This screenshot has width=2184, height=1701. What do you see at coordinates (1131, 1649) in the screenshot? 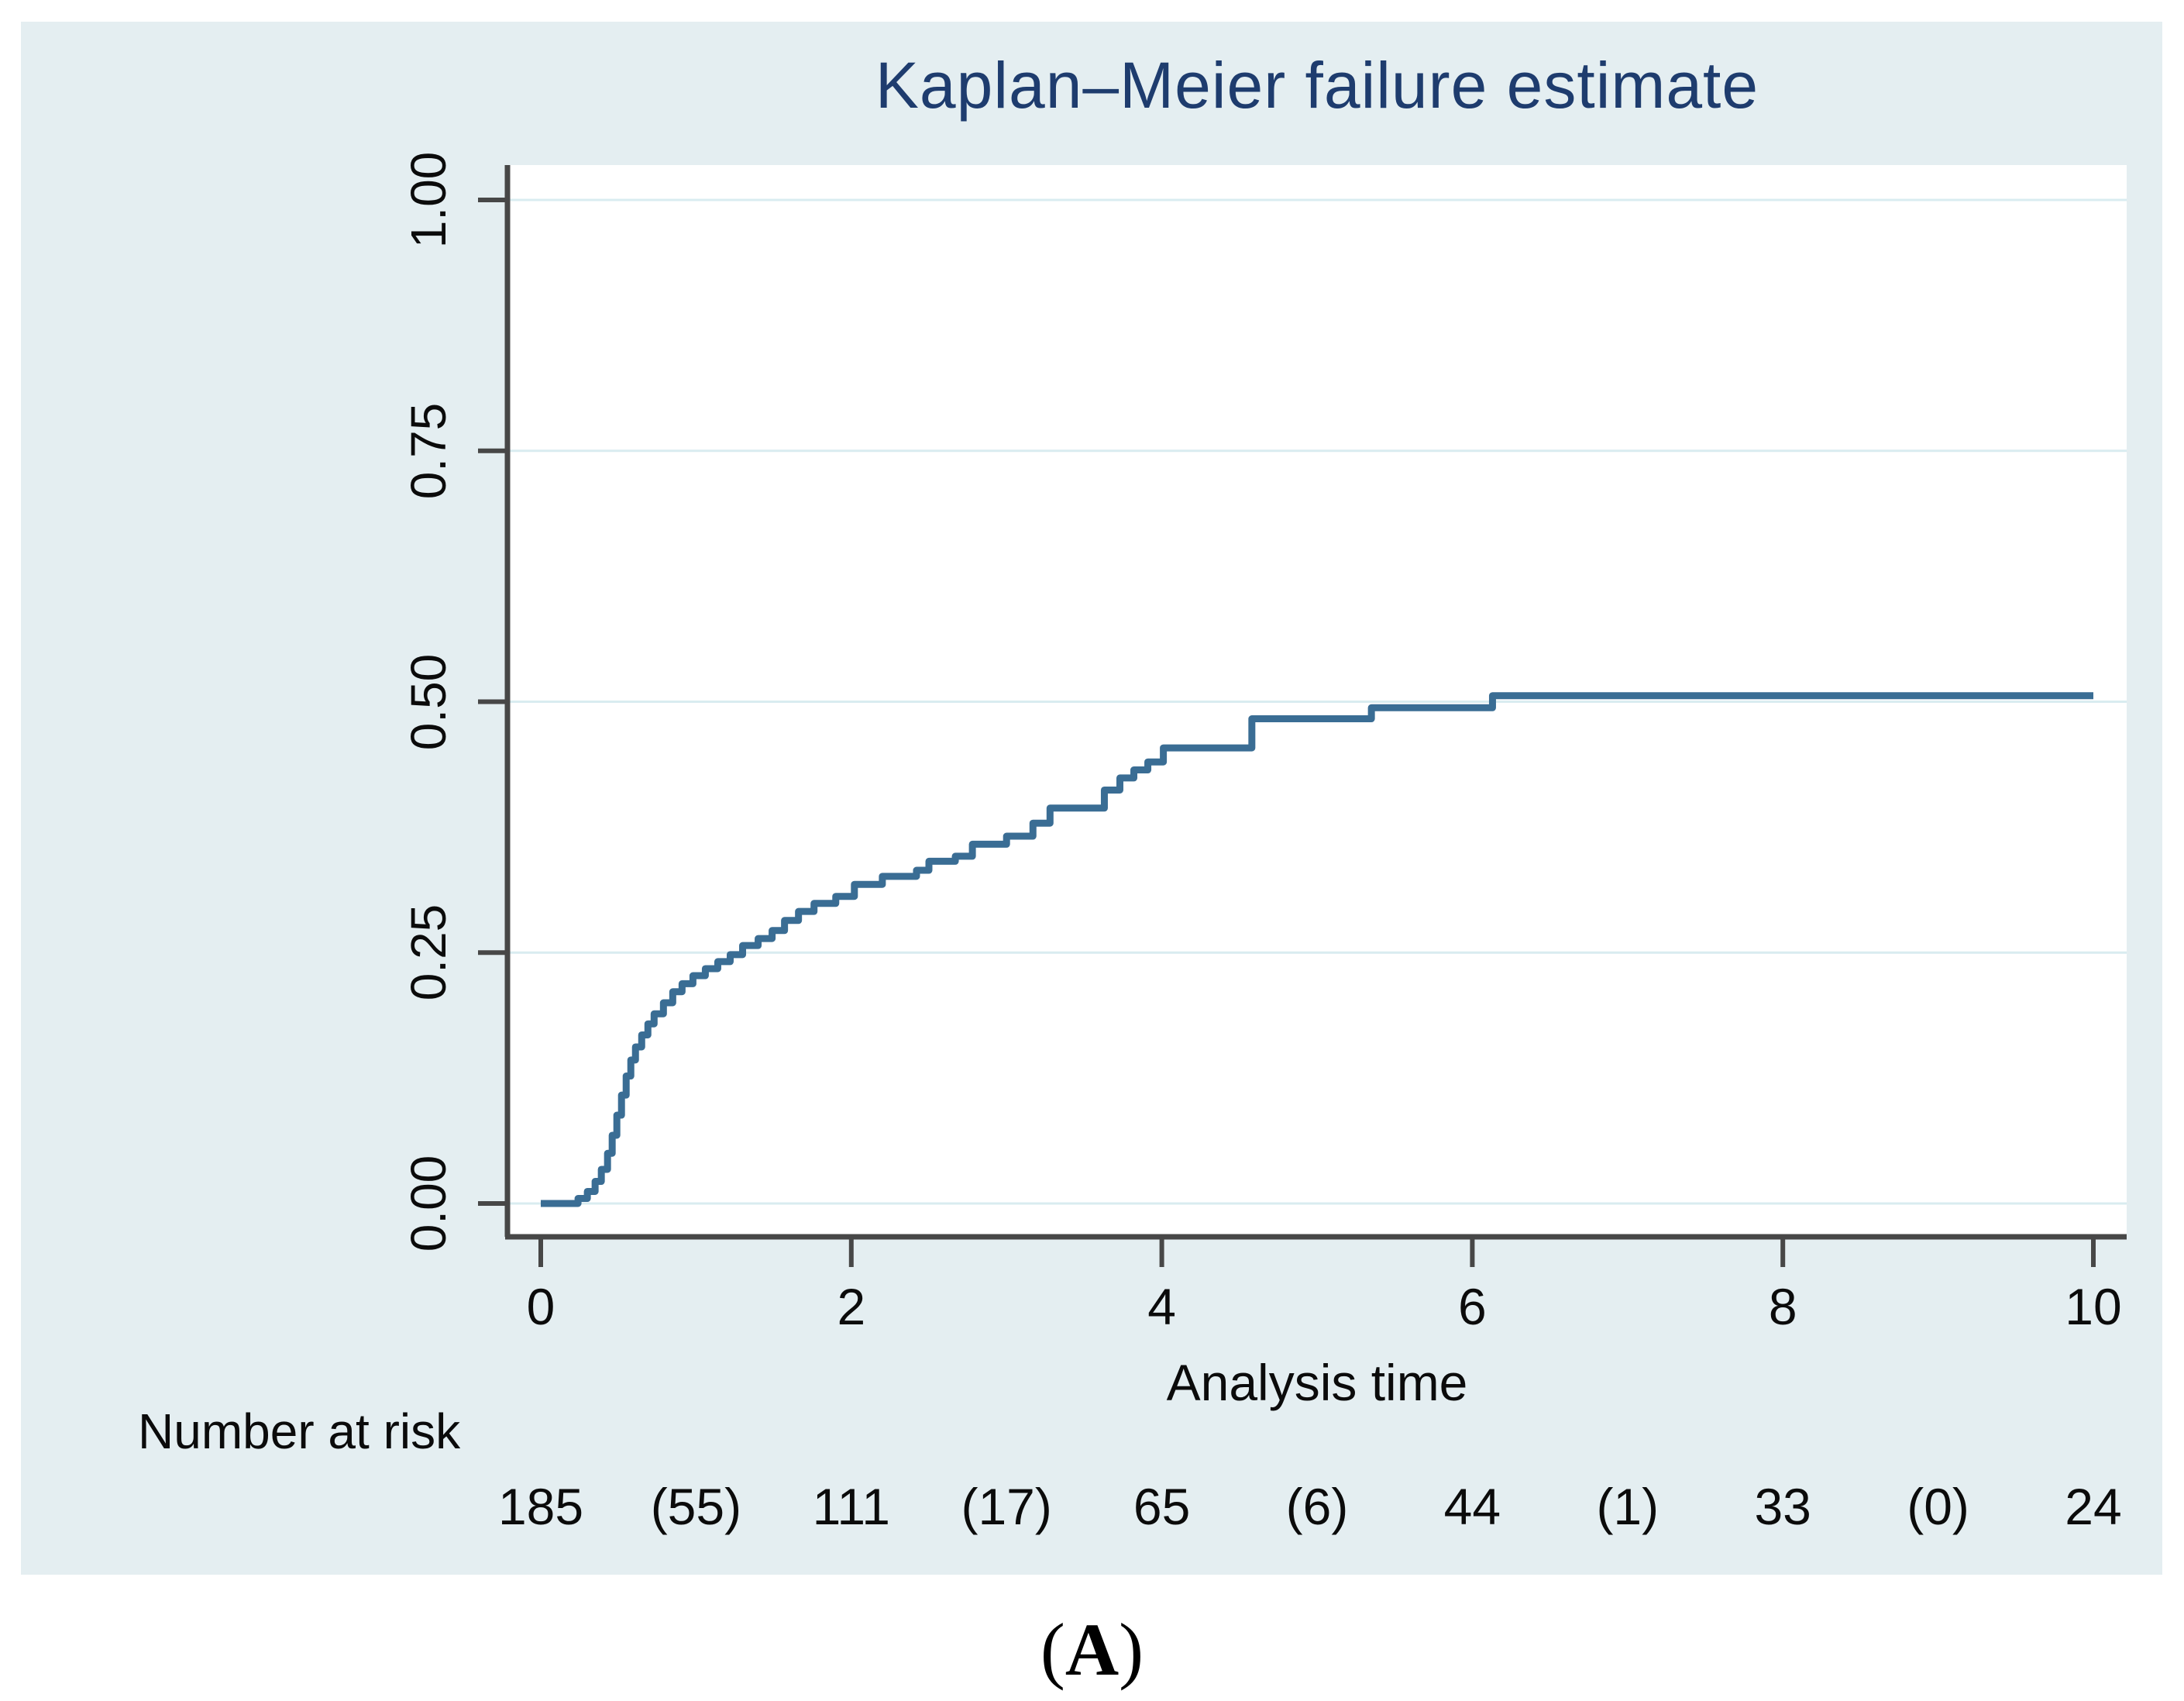
I see `caption-close-paren: )` at bounding box center [1131, 1649].